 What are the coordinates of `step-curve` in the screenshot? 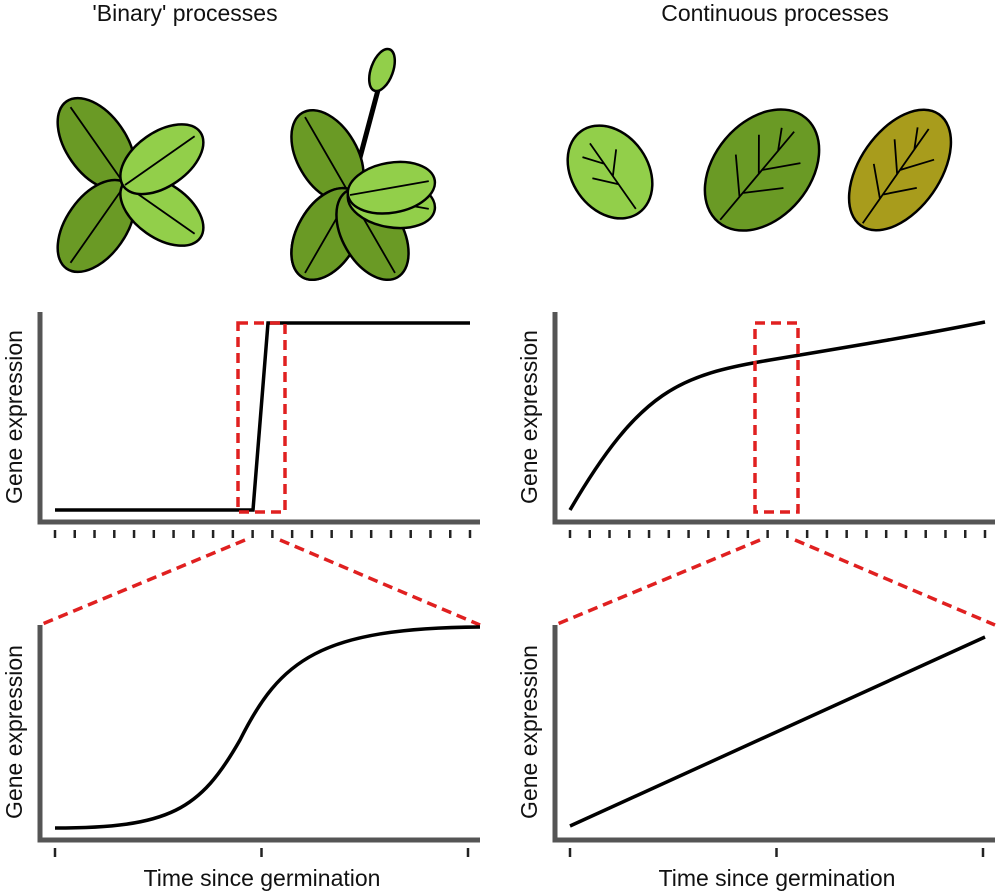 It's located at (262, 416).